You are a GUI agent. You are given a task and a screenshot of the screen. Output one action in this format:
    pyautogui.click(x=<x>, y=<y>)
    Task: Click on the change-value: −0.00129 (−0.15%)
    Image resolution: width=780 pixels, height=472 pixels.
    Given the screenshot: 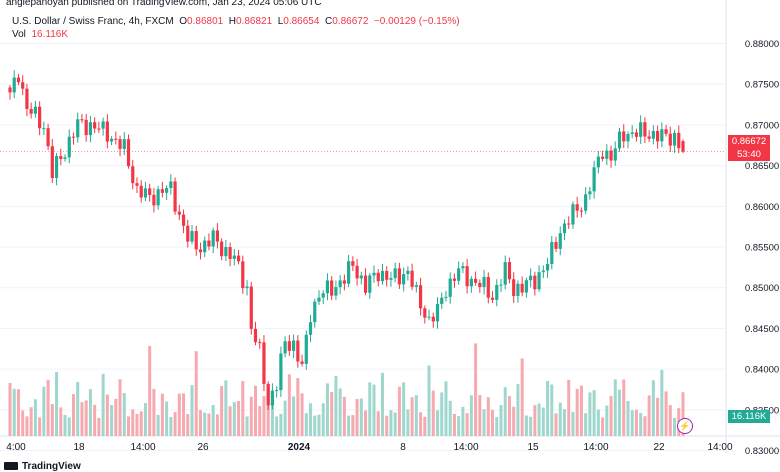 What is the action you would take?
    pyautogui.click(x=416, y=21)
    